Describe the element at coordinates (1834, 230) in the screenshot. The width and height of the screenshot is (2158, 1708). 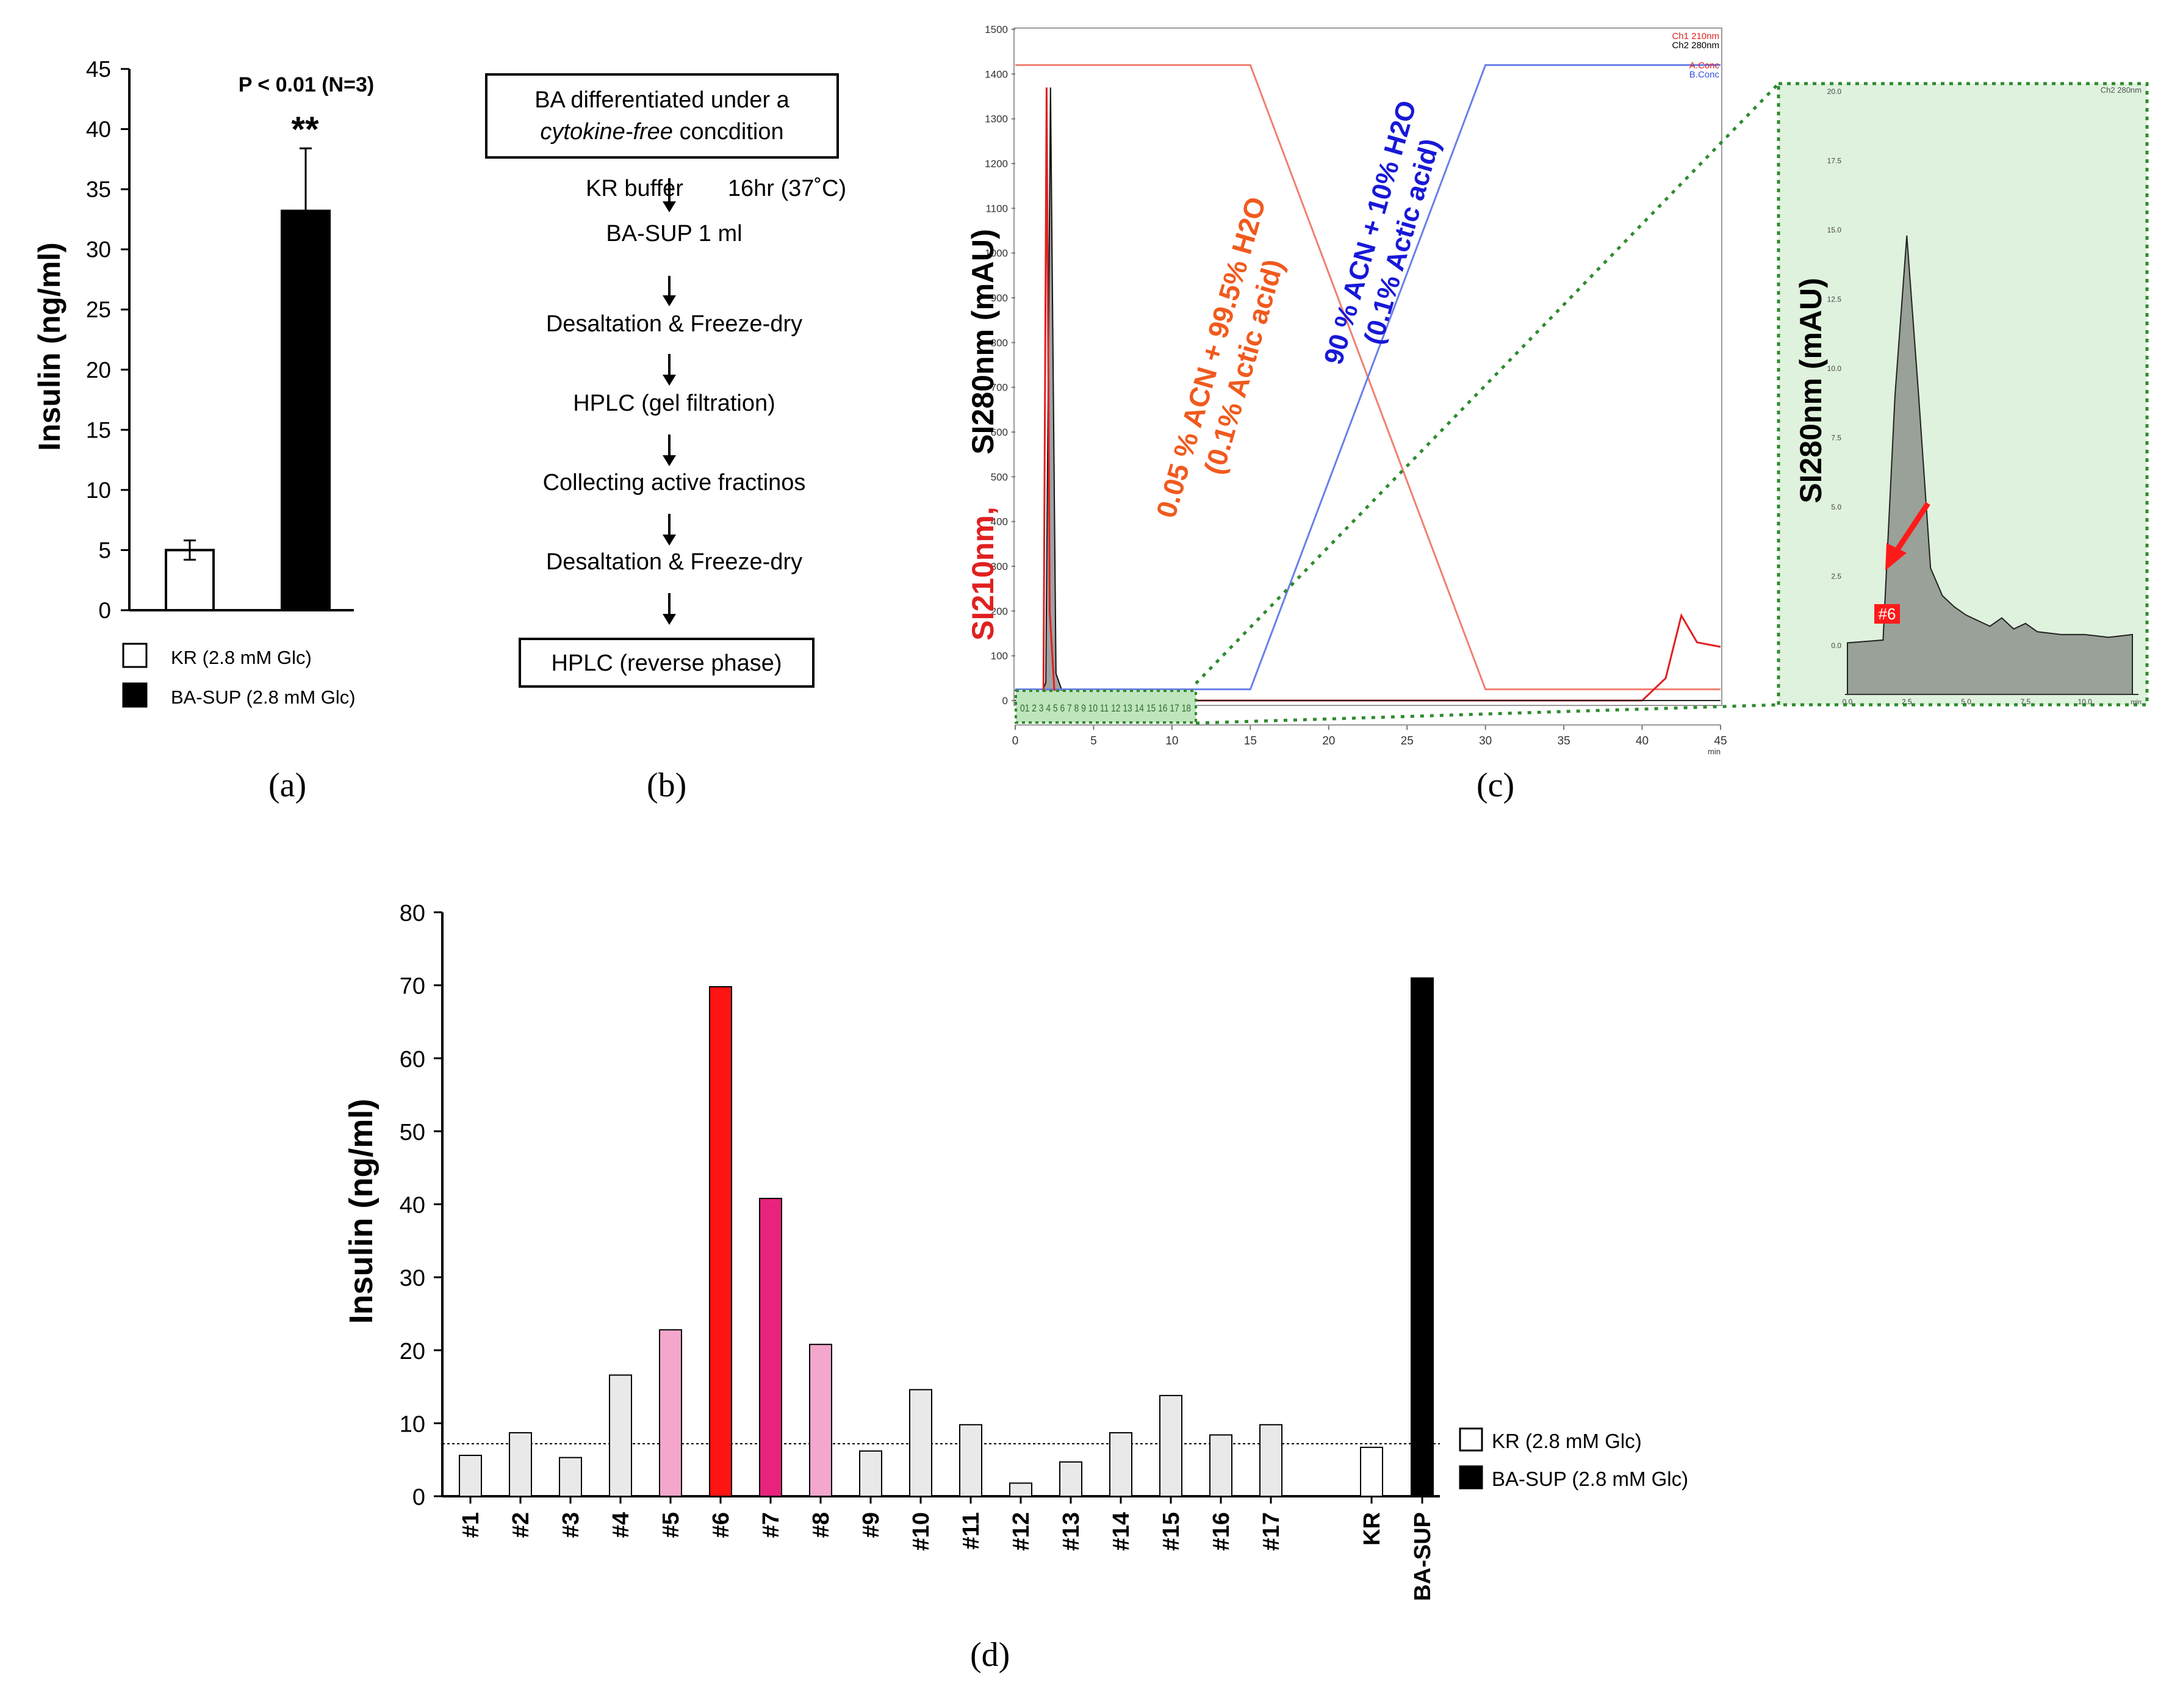
I see `zoom-ytick-label: 15.0` at that location.